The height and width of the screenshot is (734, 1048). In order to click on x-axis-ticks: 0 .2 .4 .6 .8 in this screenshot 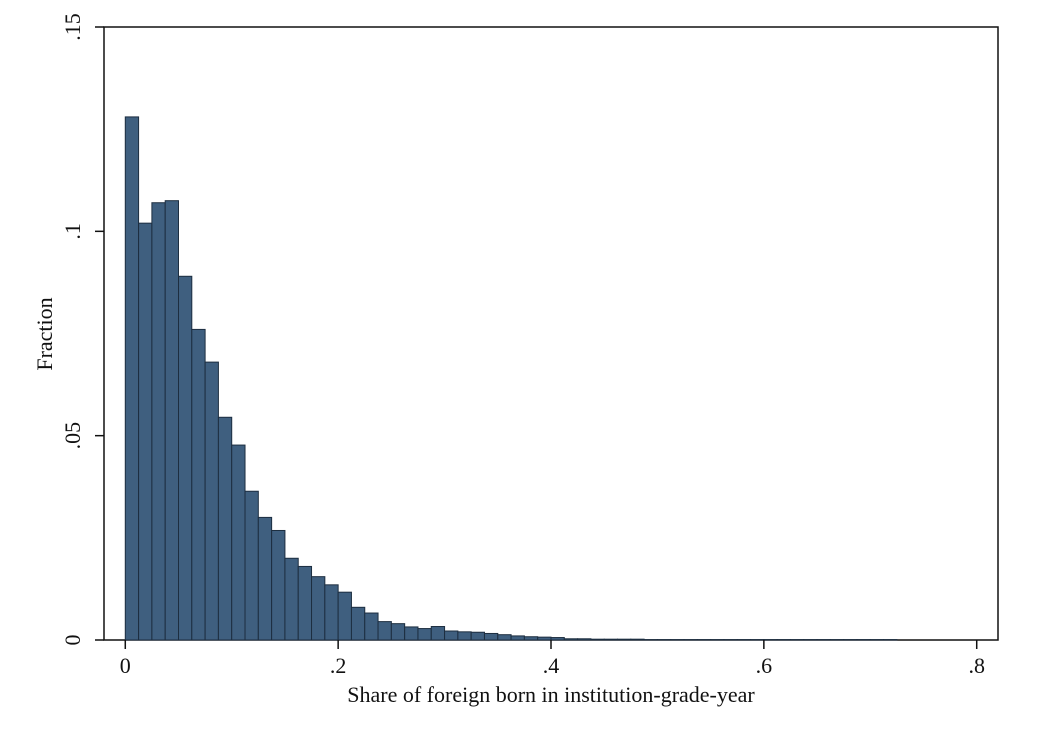, I will do `click(552, 659)`.